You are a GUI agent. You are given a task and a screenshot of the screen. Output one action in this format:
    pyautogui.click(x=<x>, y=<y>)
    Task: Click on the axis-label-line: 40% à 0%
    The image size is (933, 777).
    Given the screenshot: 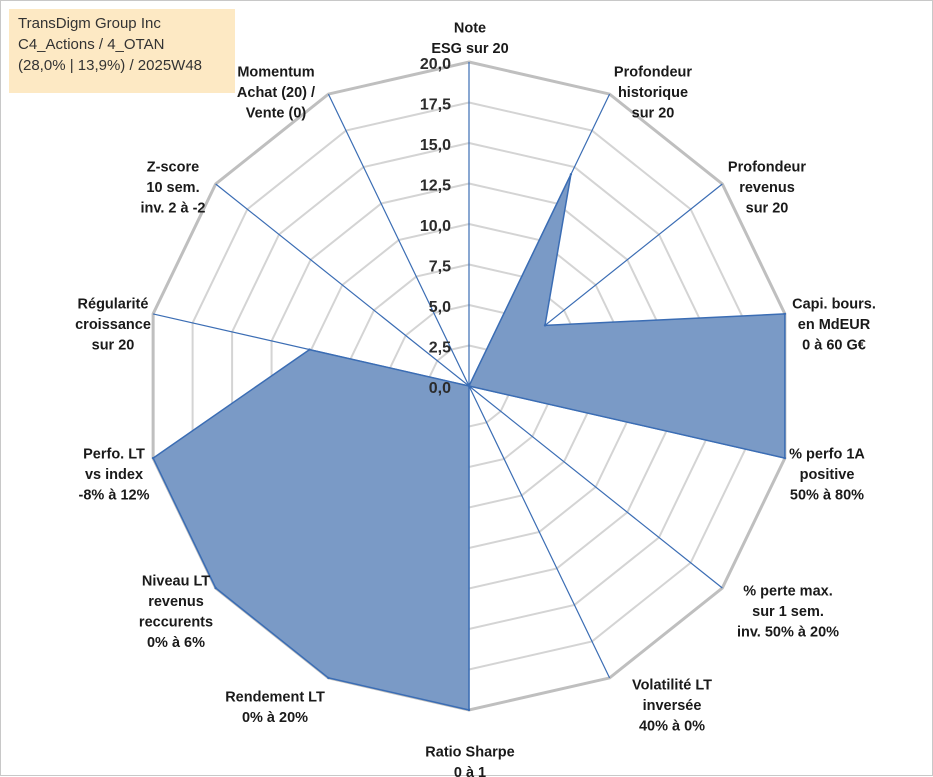 What is the action you would take?
    pyautogui.click(x=672, y=727)
    